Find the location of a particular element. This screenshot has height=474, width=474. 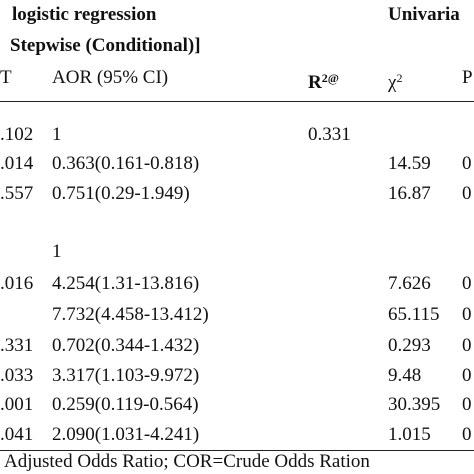

table-cell: 9.48 is located at coordinates (405, 375).